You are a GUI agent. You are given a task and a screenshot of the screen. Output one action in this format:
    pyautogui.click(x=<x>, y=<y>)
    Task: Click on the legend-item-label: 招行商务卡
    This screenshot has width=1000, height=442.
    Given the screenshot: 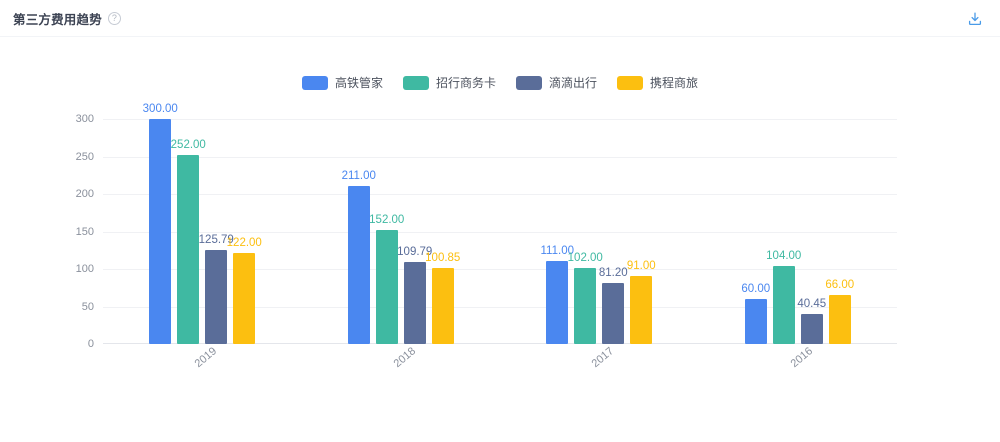 What is the action you would take?
    pyautogui.click(x=465, y=83)
    